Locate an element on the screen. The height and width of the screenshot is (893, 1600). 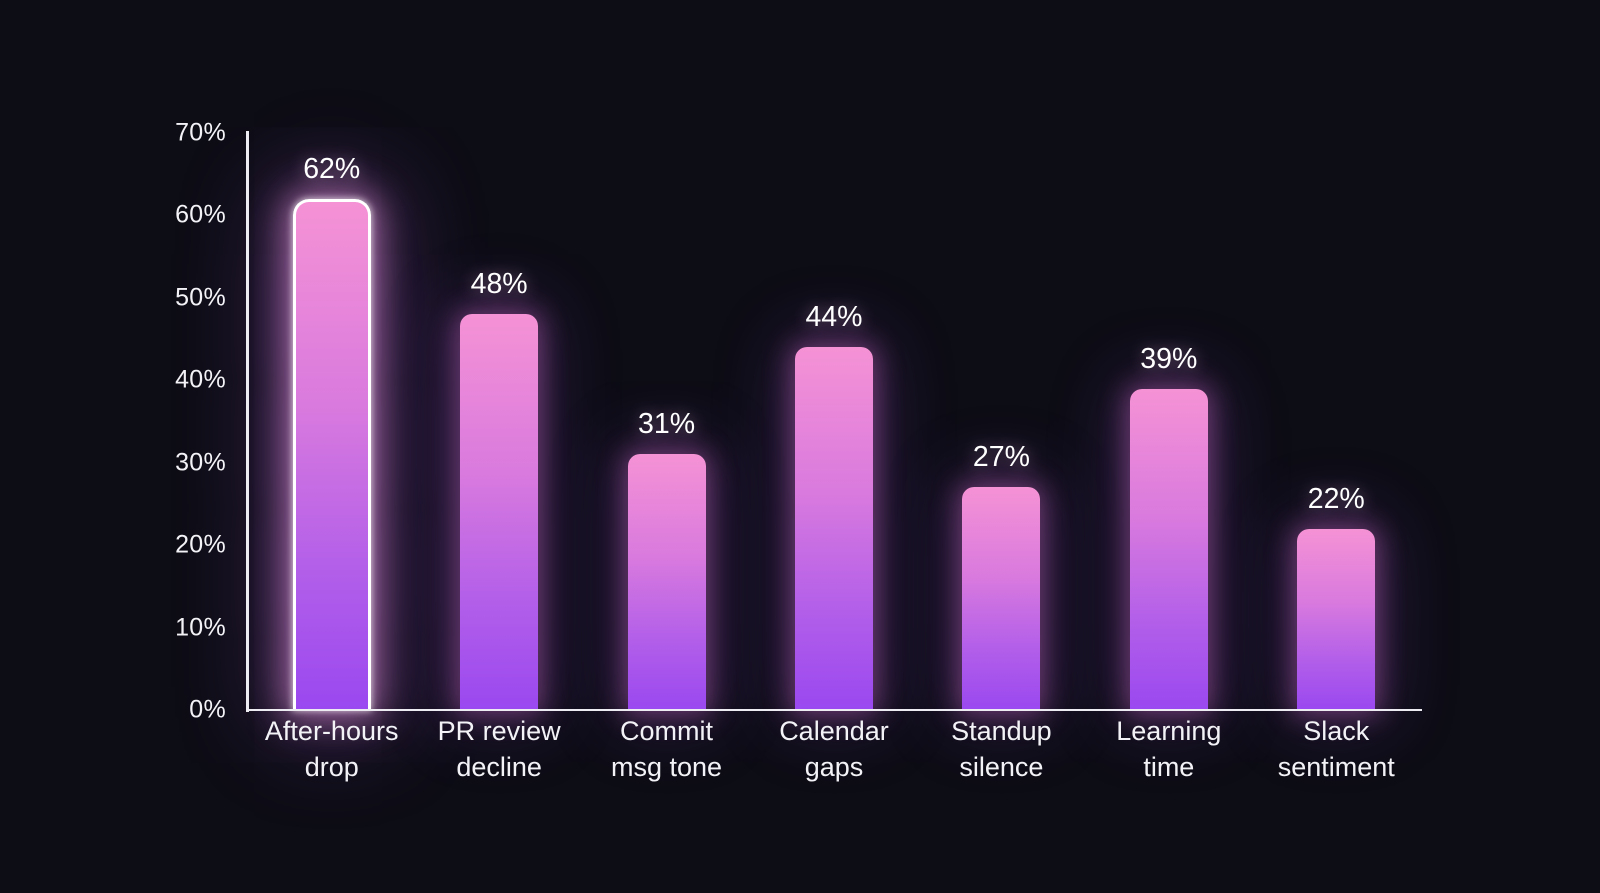
bar-slot: 31% is located at coordinates (666, 421).